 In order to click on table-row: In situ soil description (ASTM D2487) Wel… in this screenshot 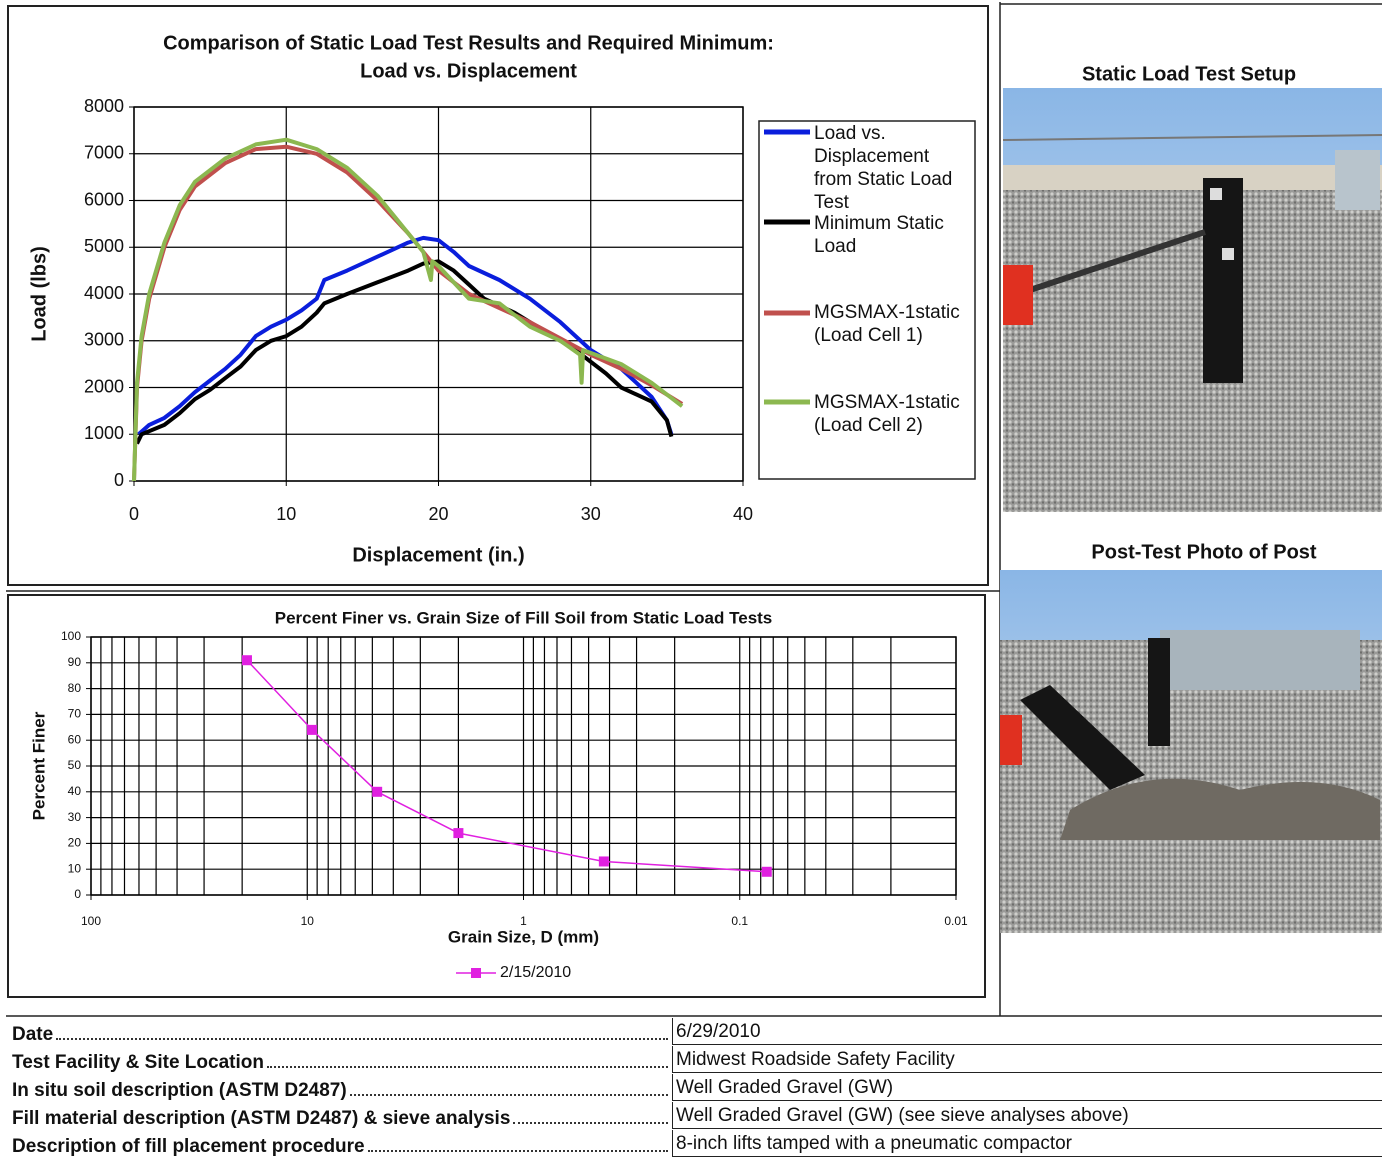, I will do `click(691, 1088)`.